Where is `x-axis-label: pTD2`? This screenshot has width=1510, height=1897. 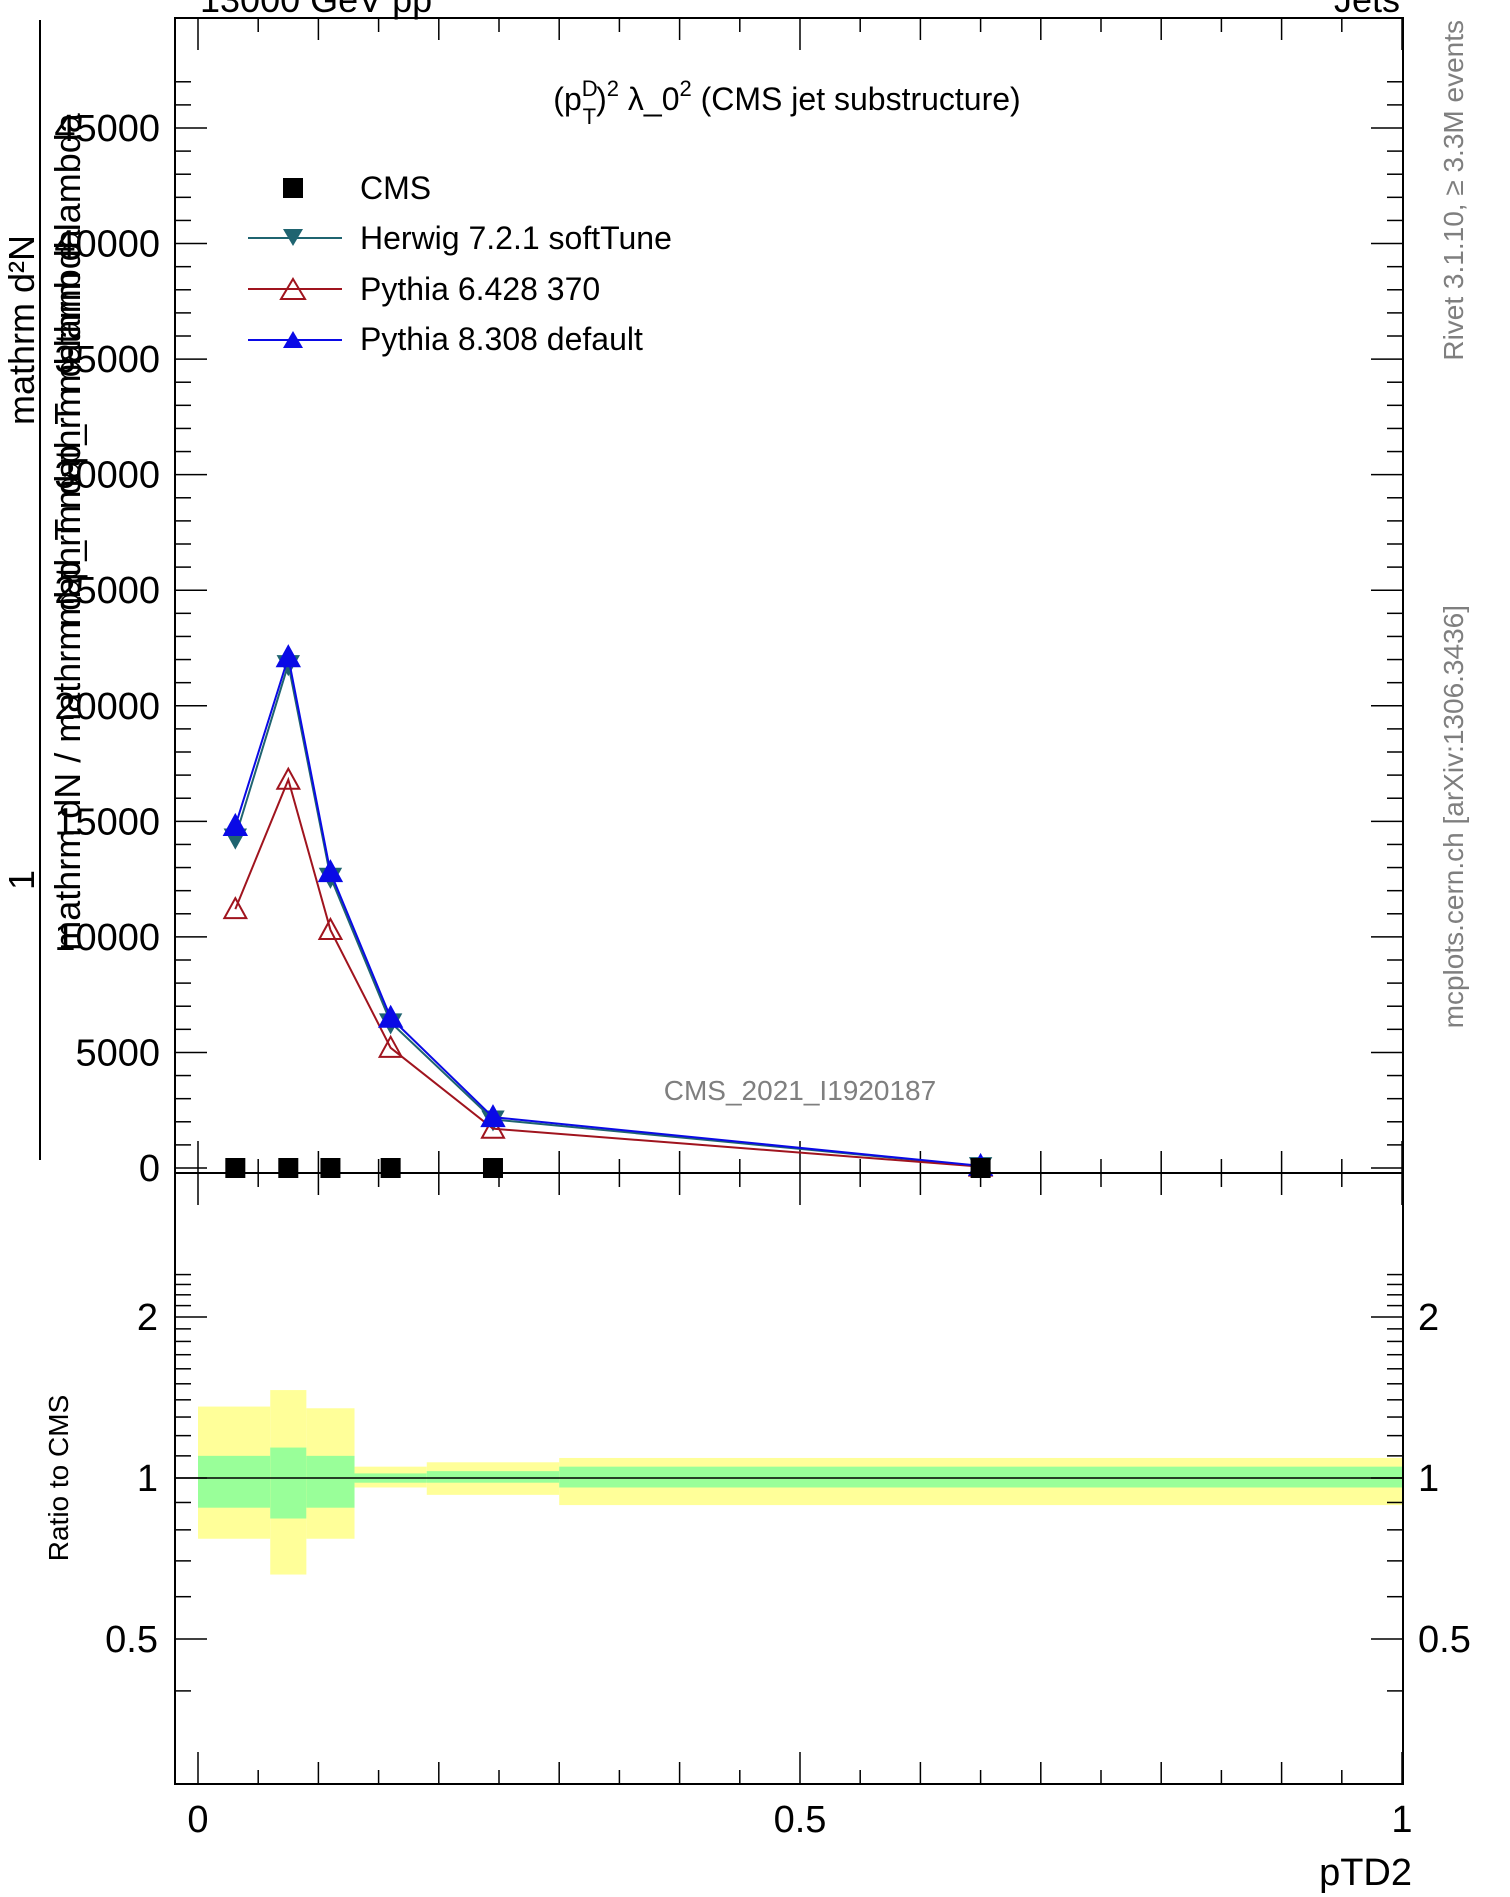 x-axis-label: pTD2 is located at coordinates (1365, 1873).